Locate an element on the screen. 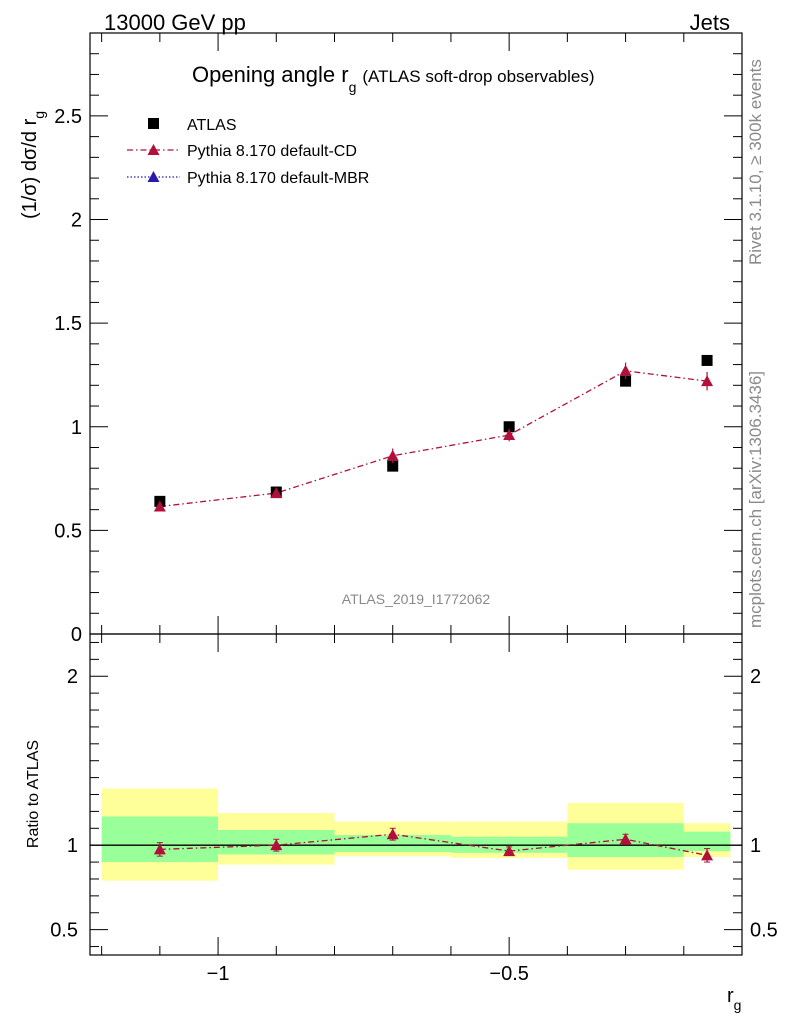  y-axis-label: (1/σ) dσ/d rg is located at coordinates (33, 165).